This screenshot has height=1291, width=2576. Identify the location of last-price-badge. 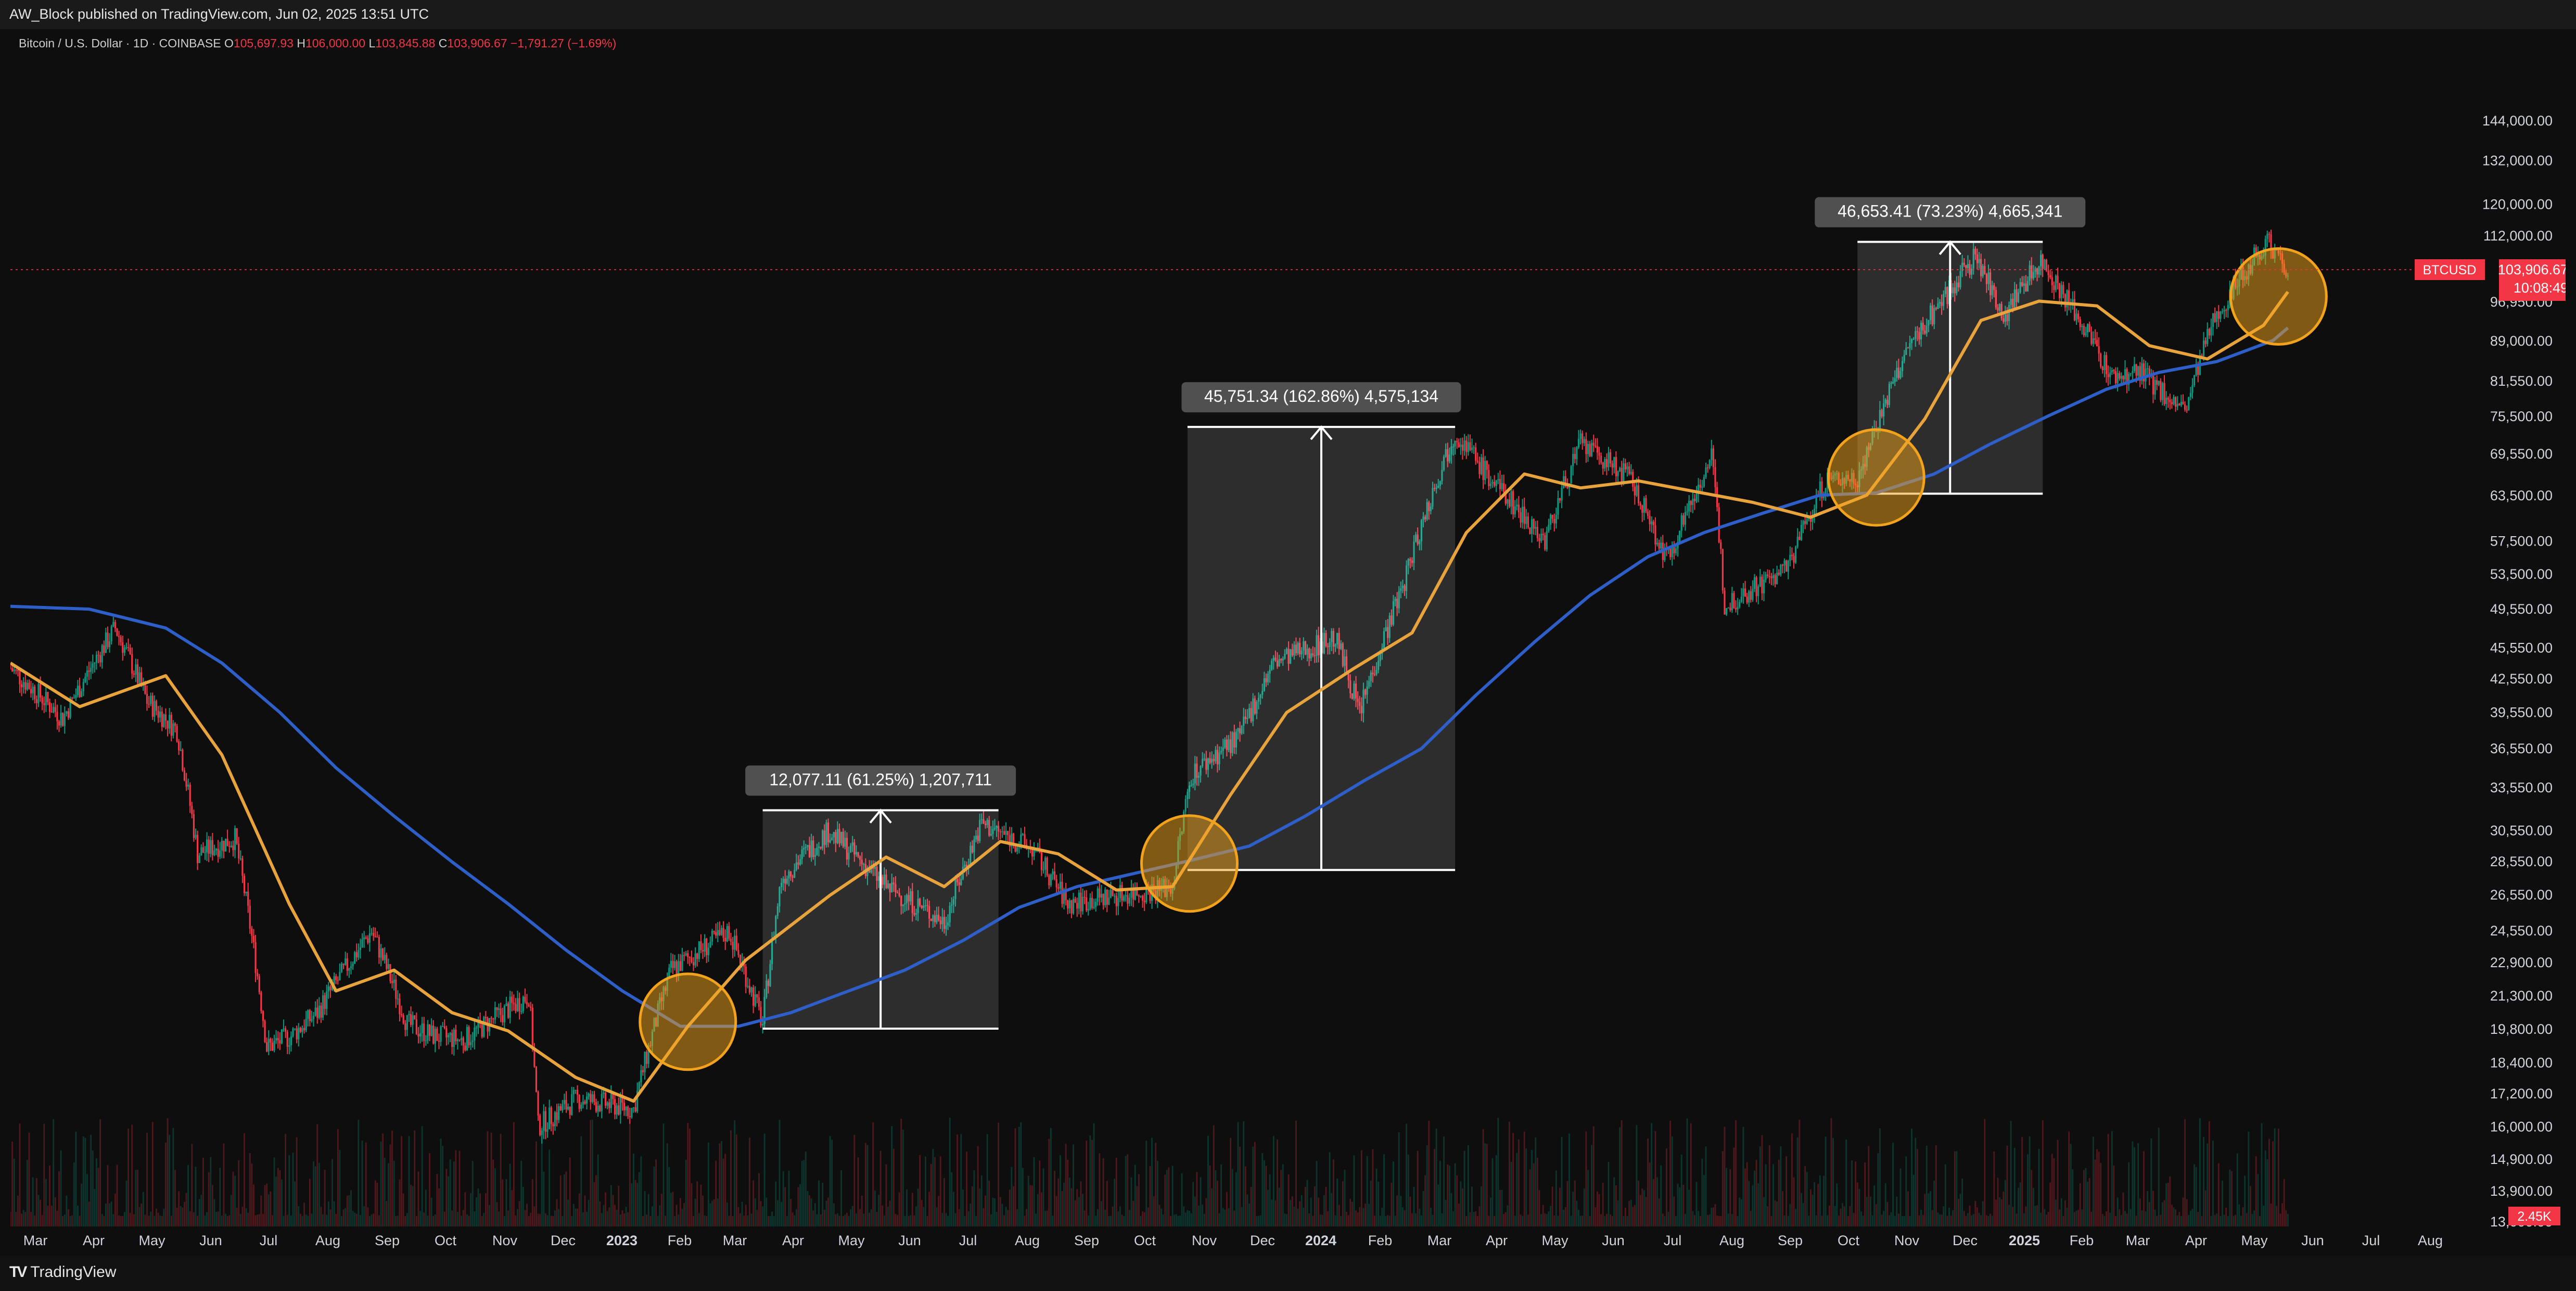
(2532, 280).